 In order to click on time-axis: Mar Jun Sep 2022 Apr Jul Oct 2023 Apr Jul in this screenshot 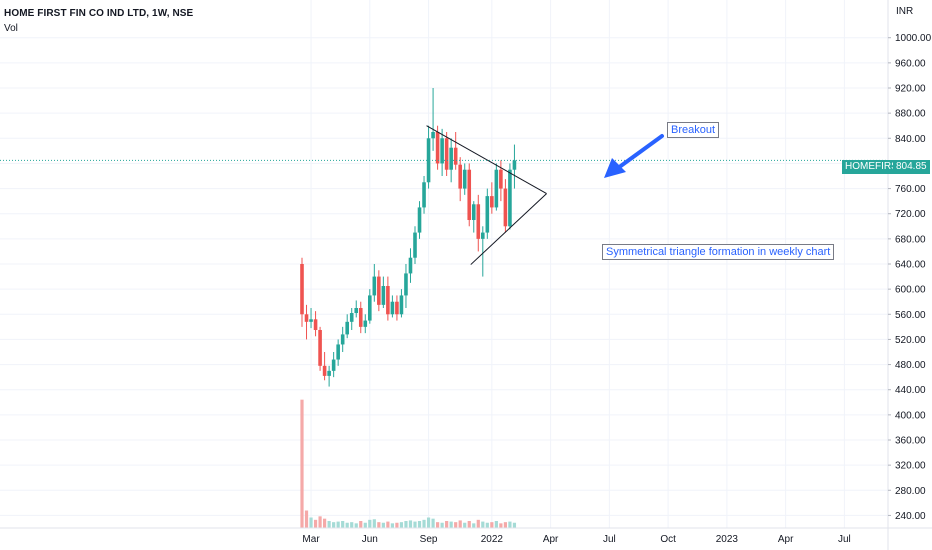, I will do `click(466, 536)`.